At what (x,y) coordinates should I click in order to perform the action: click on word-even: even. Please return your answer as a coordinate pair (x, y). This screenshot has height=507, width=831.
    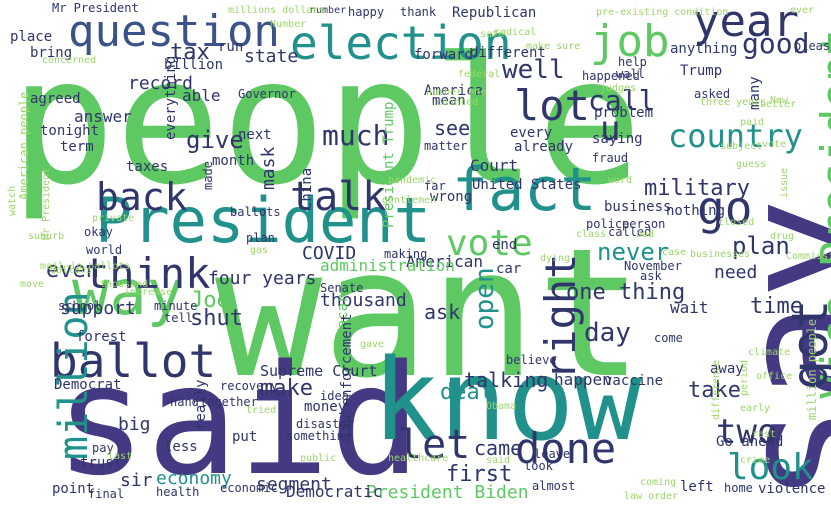
    Looking at the image, I should click on (72, 270).